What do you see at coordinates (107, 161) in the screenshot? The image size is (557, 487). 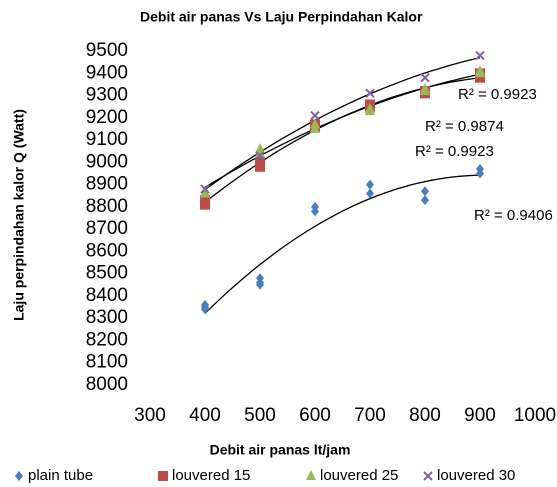 I see `y-tick-label: 9000` at bounding box center [107, 161].